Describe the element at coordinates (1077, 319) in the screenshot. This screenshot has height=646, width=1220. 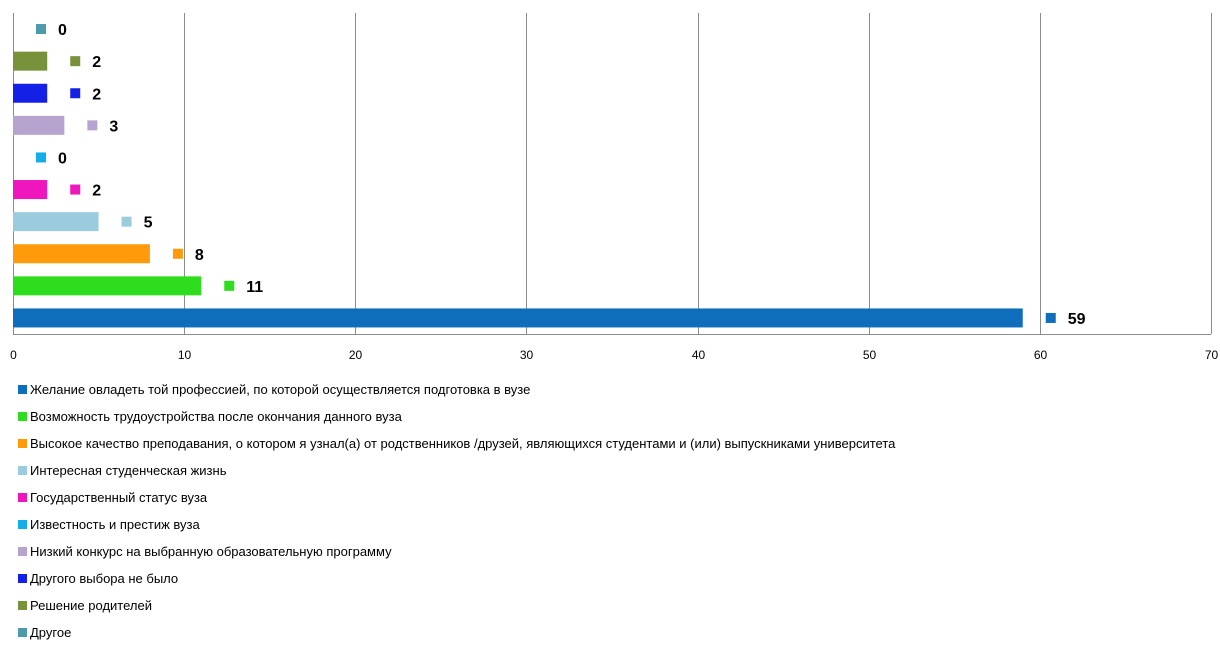
I see `data-label: 59` at that location.